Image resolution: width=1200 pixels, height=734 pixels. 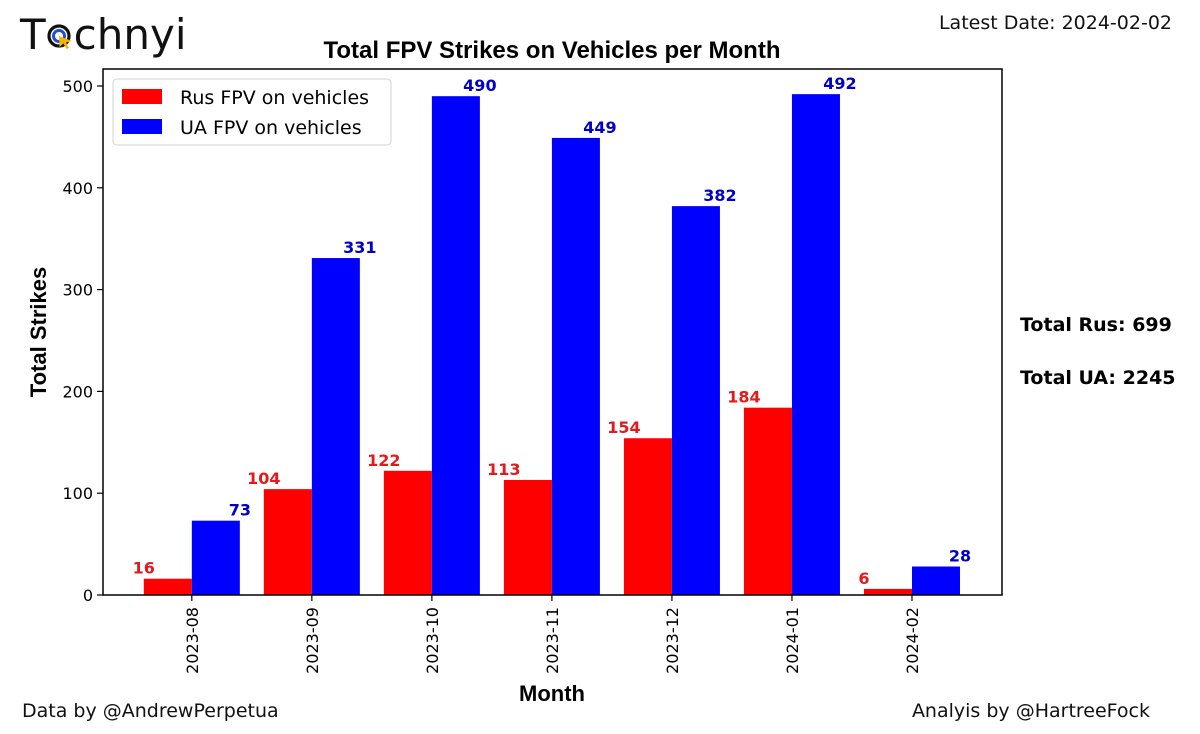 I want to click on data-label-rus-2024-01: 184, so click(x=743, y=397).